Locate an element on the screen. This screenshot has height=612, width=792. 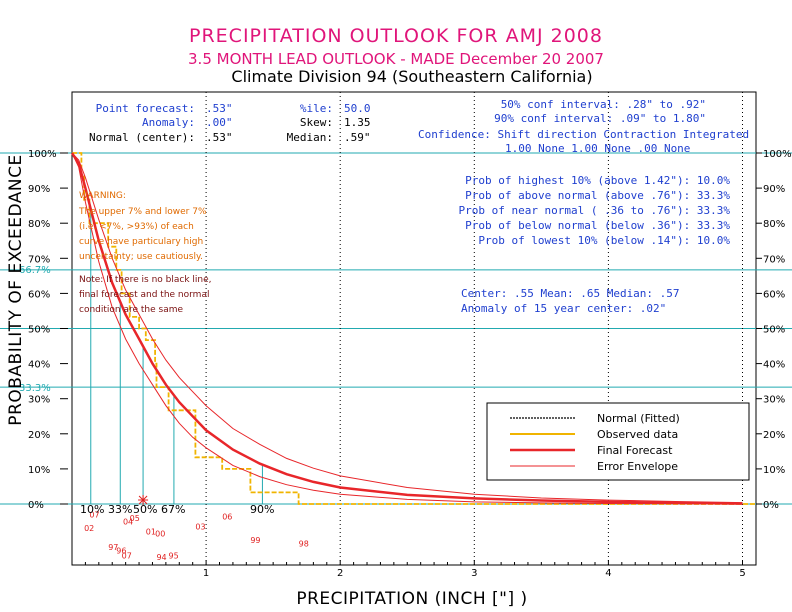
median-marker-d2 is located at coordinates (143, 500).